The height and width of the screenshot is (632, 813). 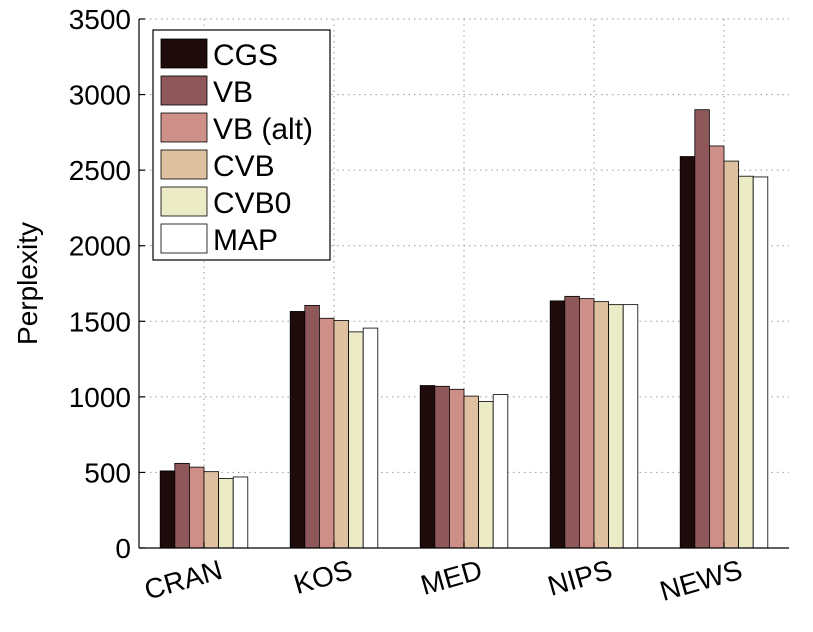 I want to click on bar-vb-nips, so click(x=572, y=422).